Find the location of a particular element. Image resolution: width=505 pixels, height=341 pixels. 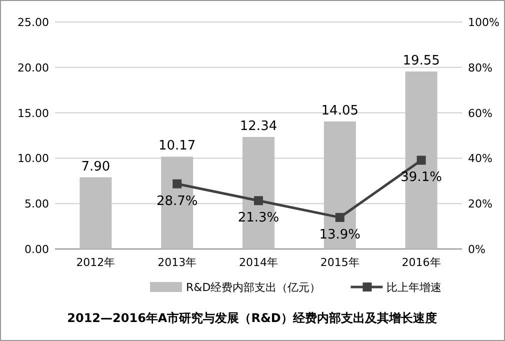

y-tick-label: 0.00 is located at coordinates (36, 249).